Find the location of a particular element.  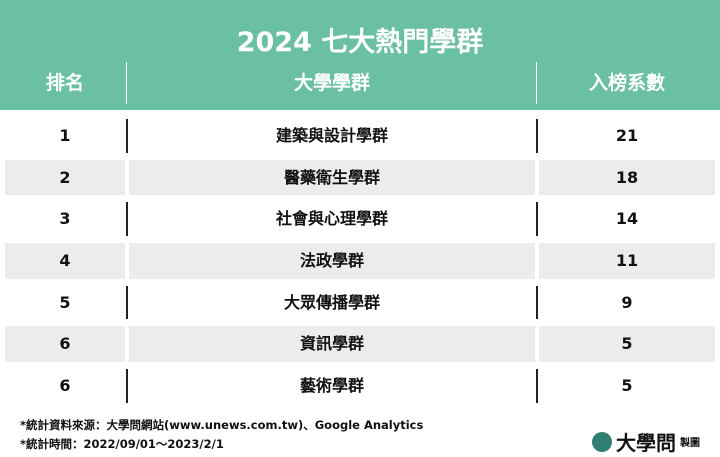

logo: 大學問 製圖 is located at coordinates (646, 441).